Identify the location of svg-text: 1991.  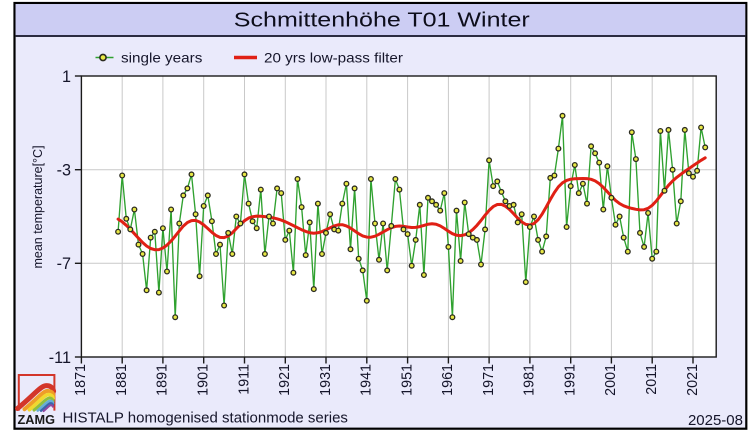
(571, 380).